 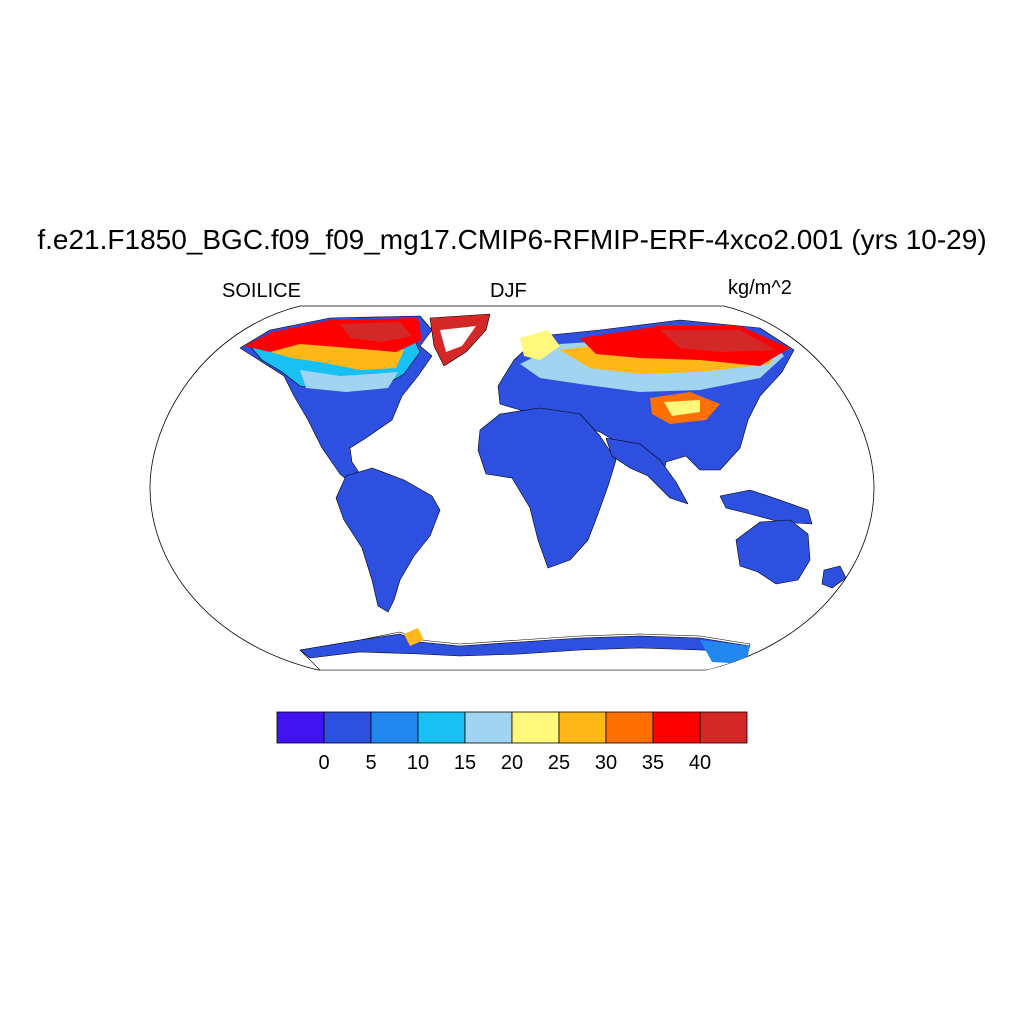 I want to click on antarctica-region, so click(x=525, y=649).